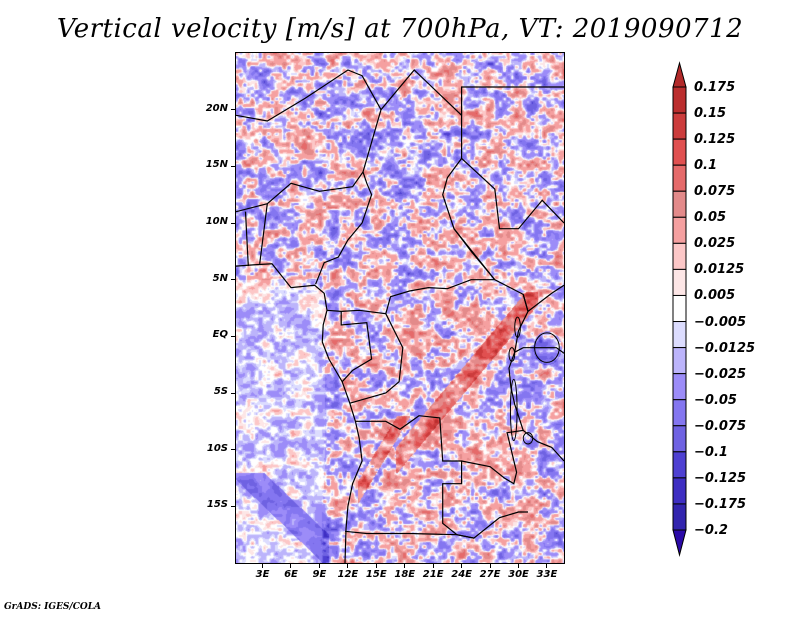  Describe the element at coordinates (220, 391) in the screenshot. I see `y-tick-label: 5S` at that location.